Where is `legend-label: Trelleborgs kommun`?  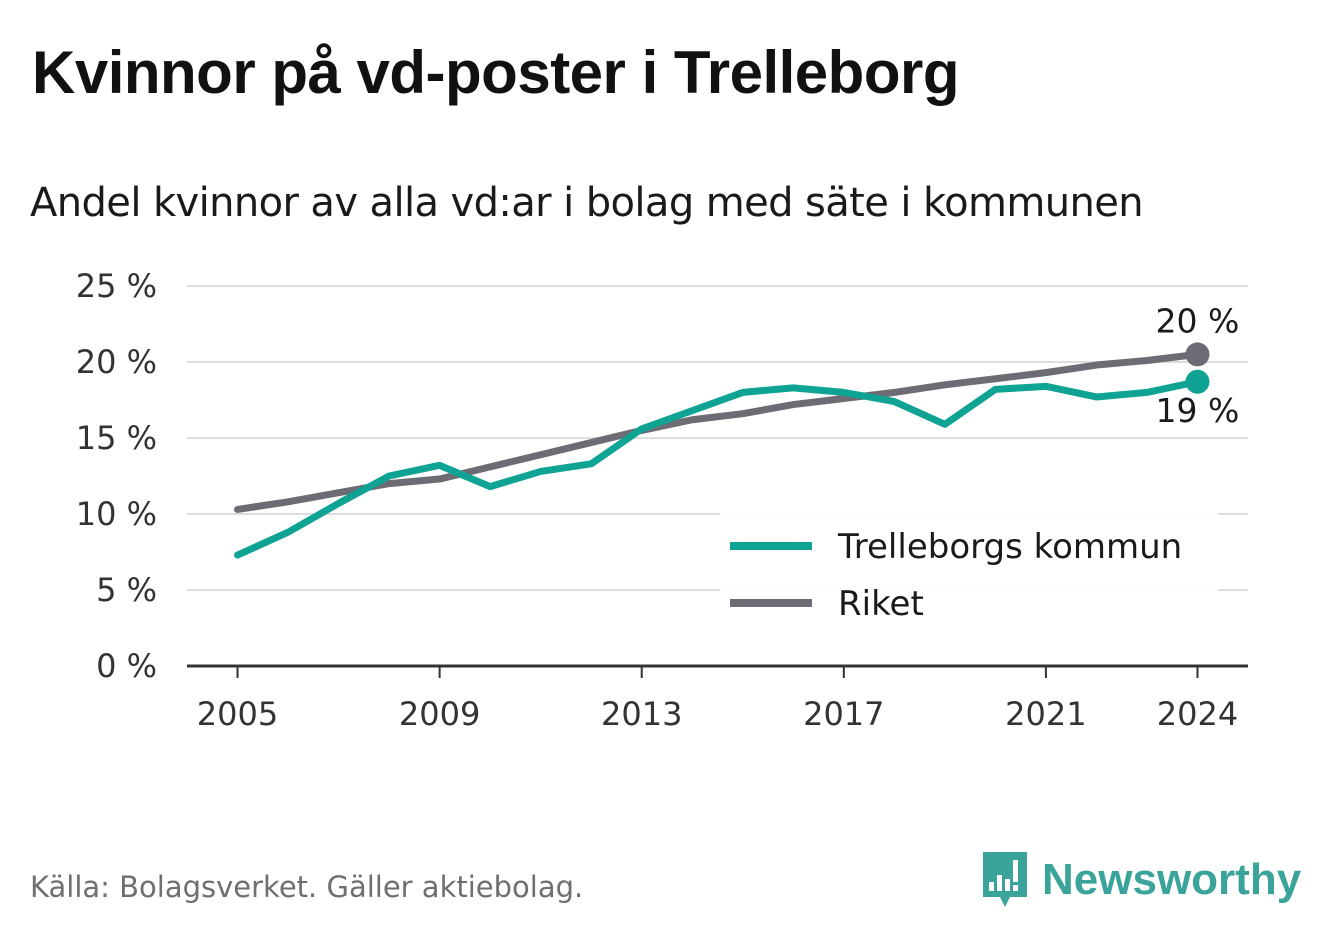
legend-label: Trelleborgs kommun is located at coordinates (1009, 547).